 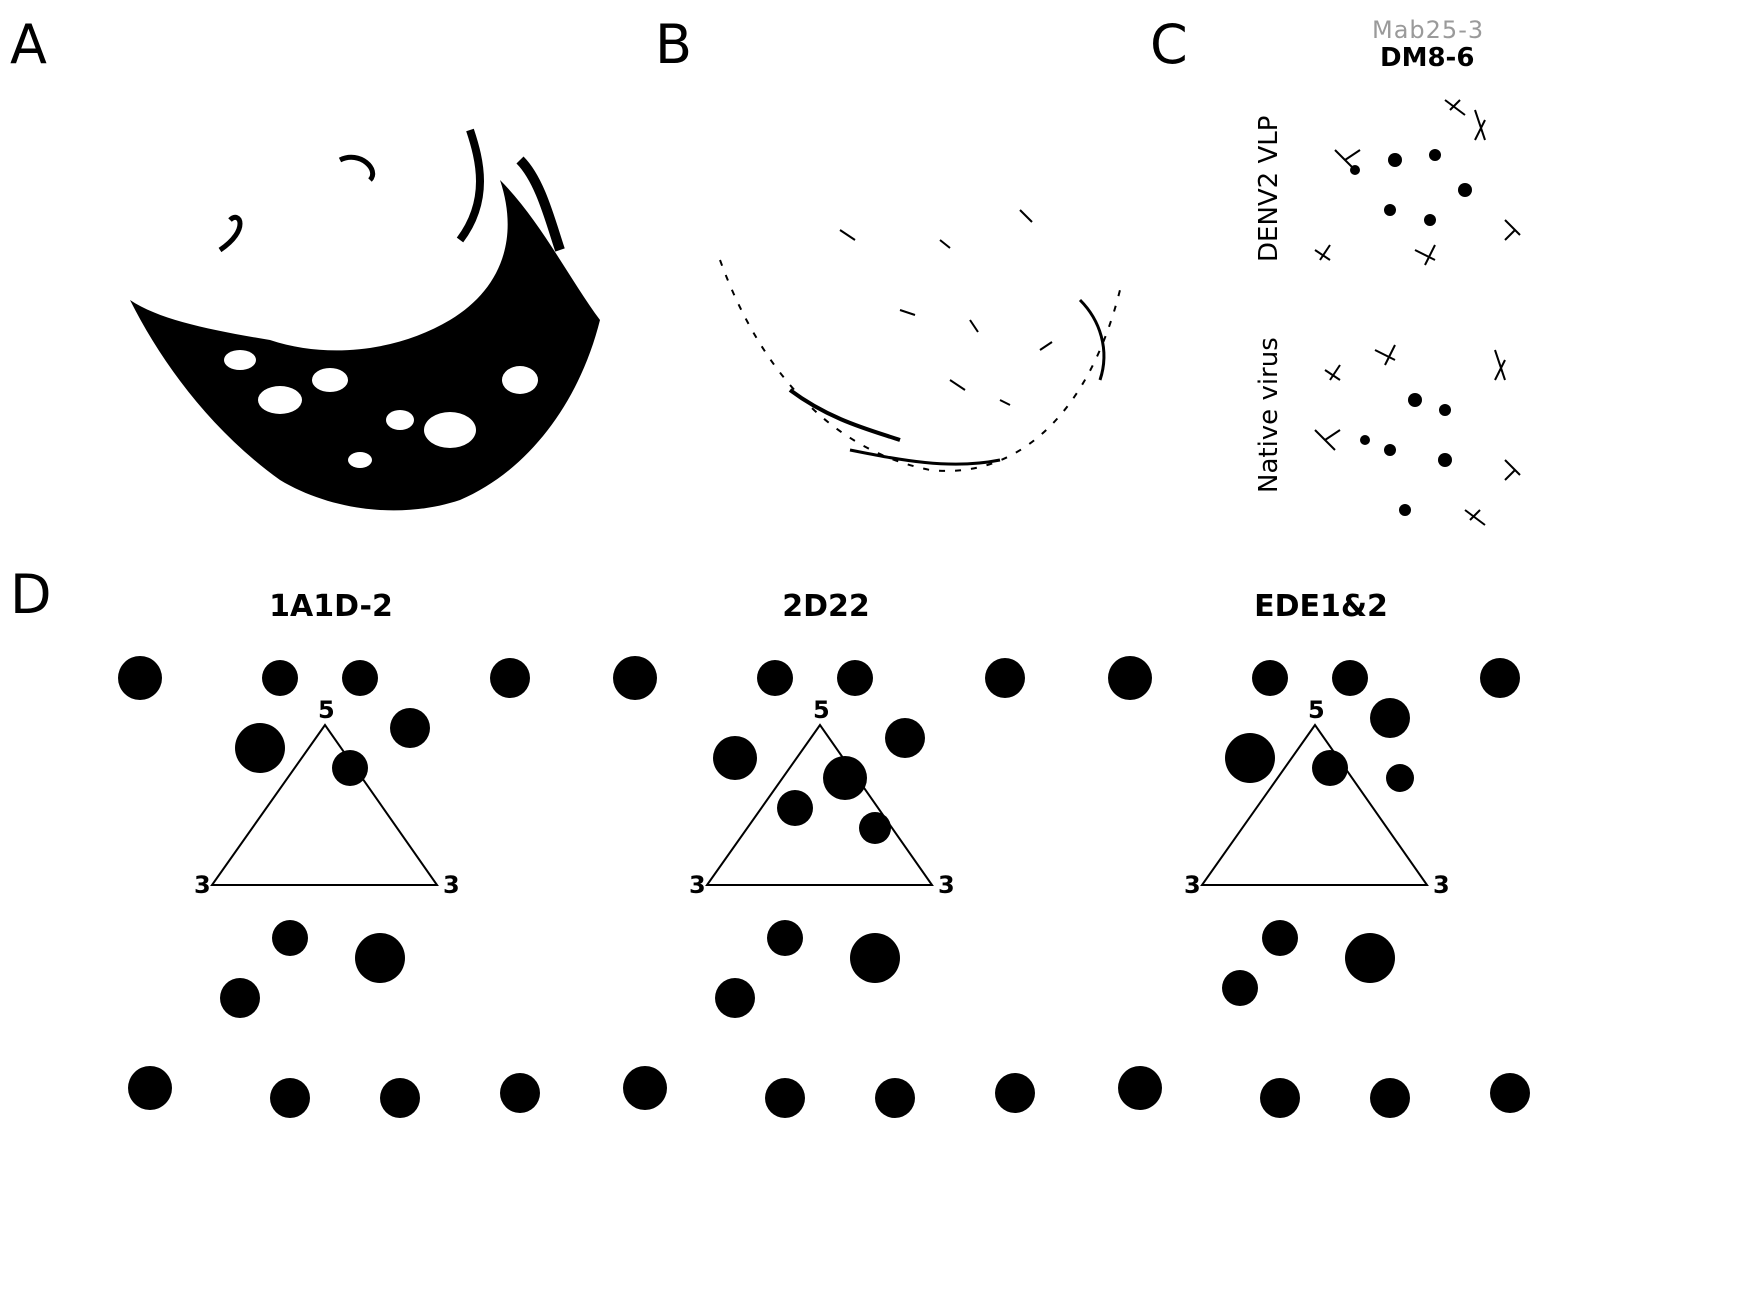 What do you see at coordinates (1417, 182) in the screenshot?
I see `micrograph-denv2-vlp` at bounding box center [1417, 182].